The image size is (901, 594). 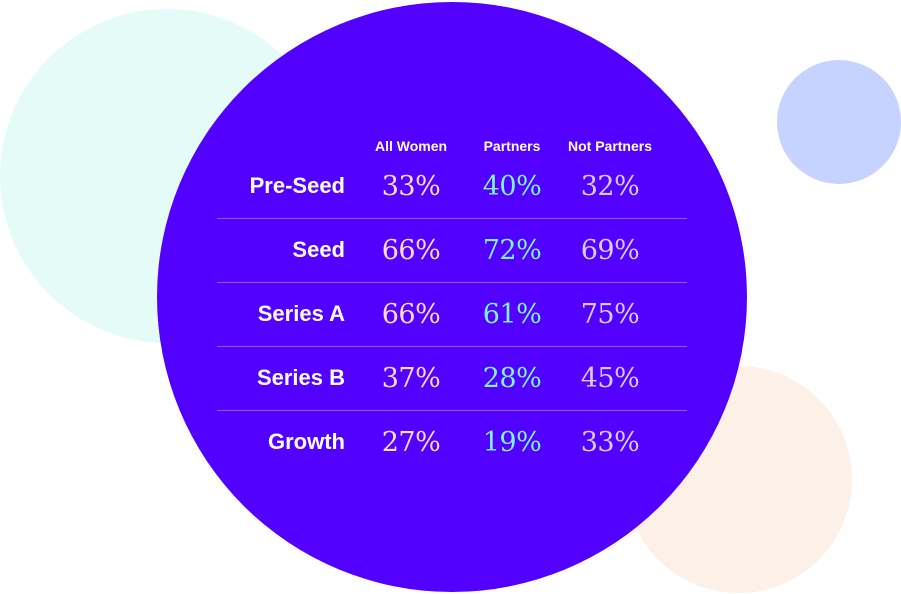 What do you see at coordinates (610, 314) in the screenshot?
I see `cell-series-a-not-partners: 75%` at bounding box center [610, 314].